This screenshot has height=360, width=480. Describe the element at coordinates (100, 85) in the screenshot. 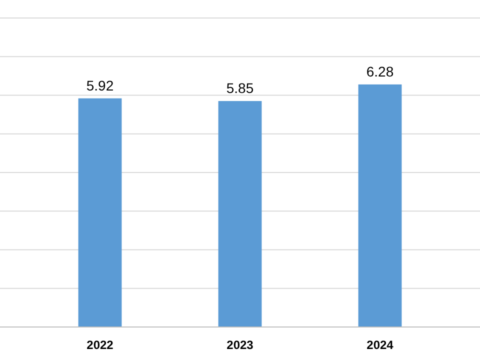

I see `data-label: 5.92` at that location.